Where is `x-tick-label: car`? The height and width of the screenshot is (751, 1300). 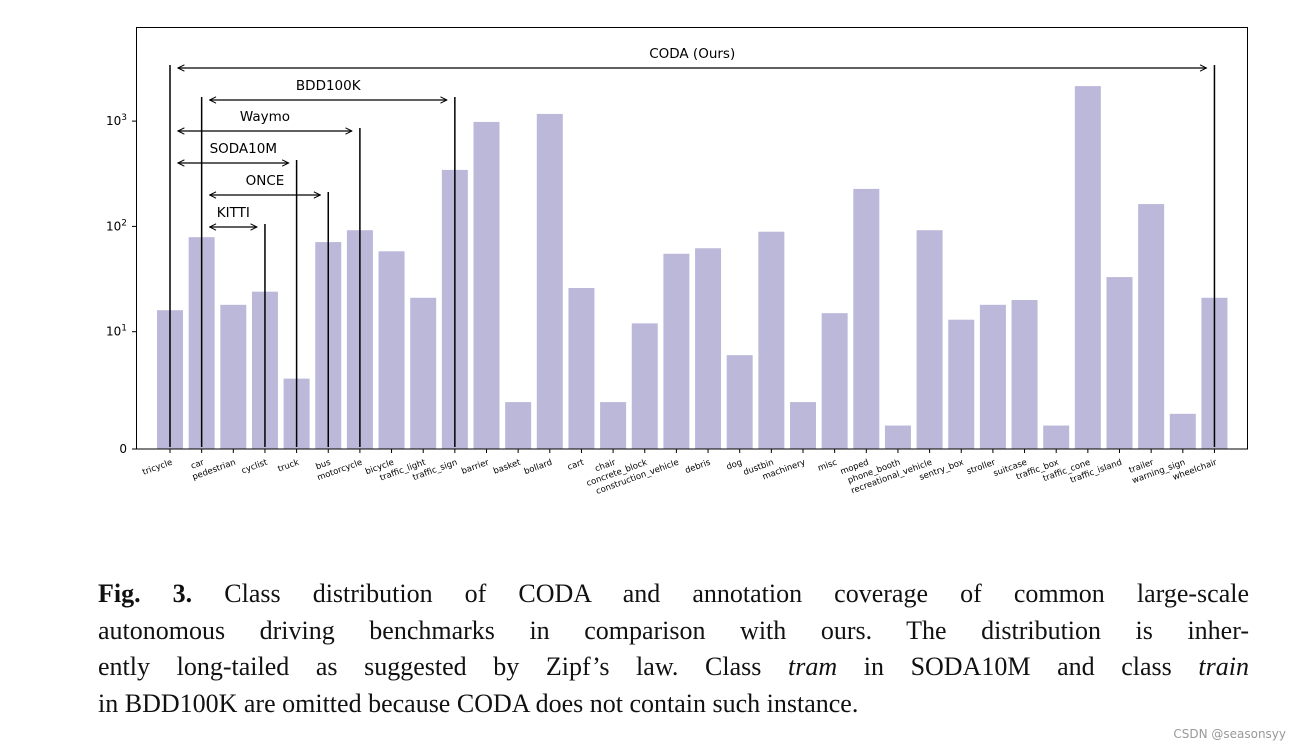
x-tick-label: car is located at coordinates (198, 465).